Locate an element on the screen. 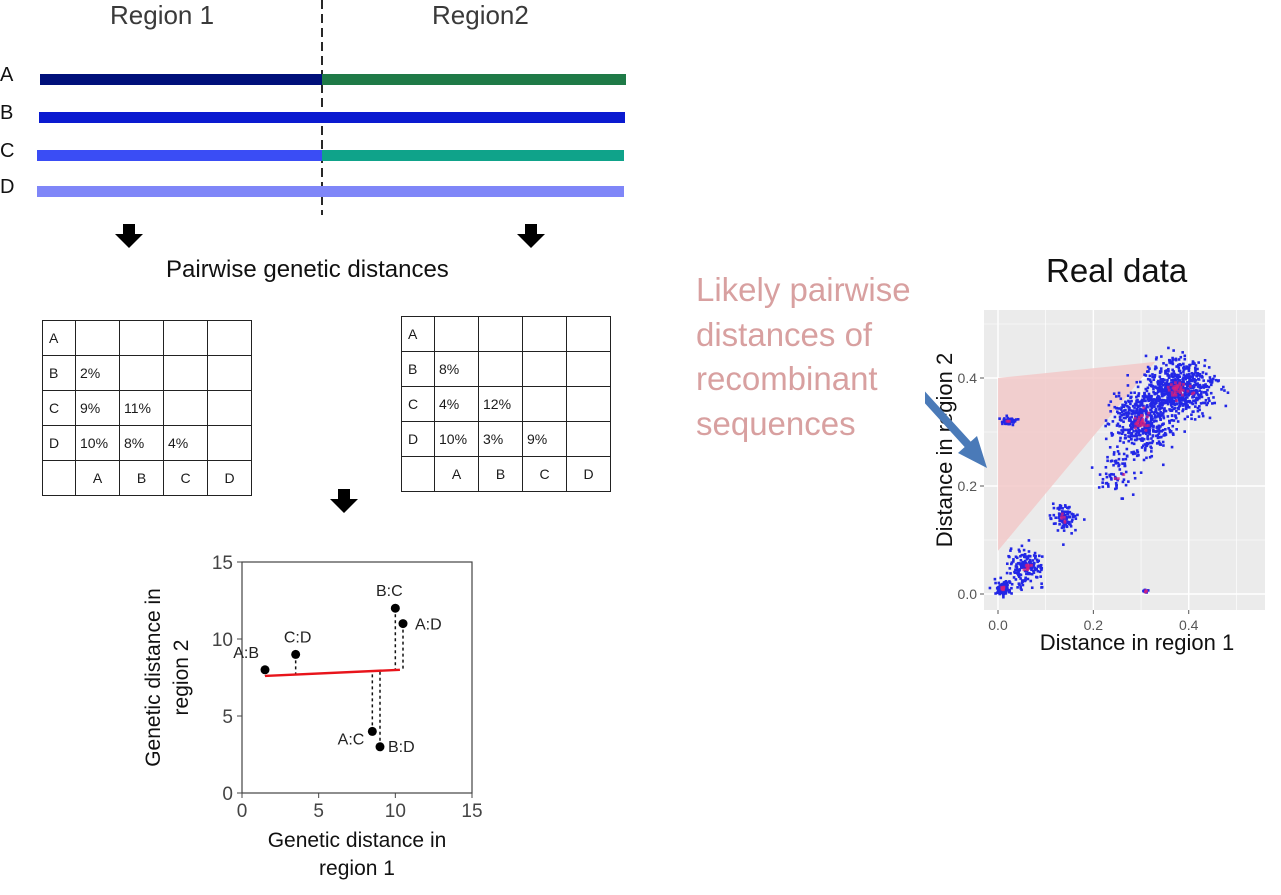 The height and width of the screenshot is (895, 1281). annotation-arrow is located at coordinates (956, 429).